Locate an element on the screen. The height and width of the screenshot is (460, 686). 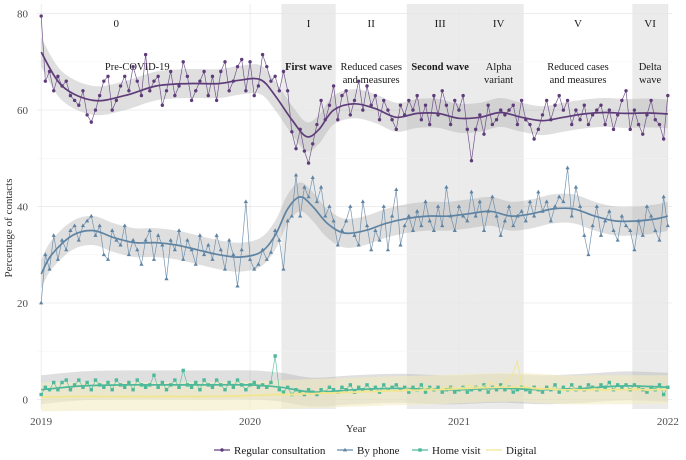
period-label-3-0: Second wave is located at coordinates (440, 67).